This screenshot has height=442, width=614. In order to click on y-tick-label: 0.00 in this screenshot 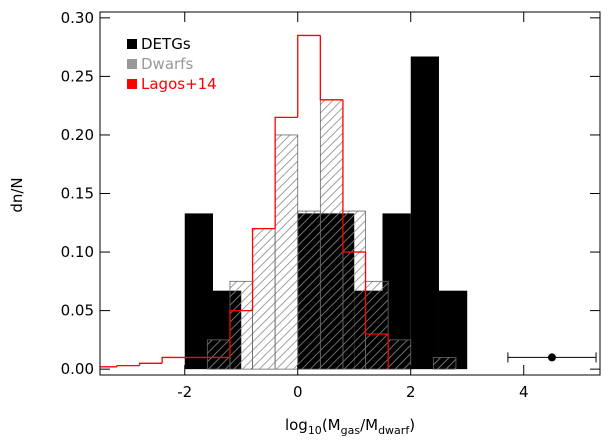, I will do `click(77, 369)`.